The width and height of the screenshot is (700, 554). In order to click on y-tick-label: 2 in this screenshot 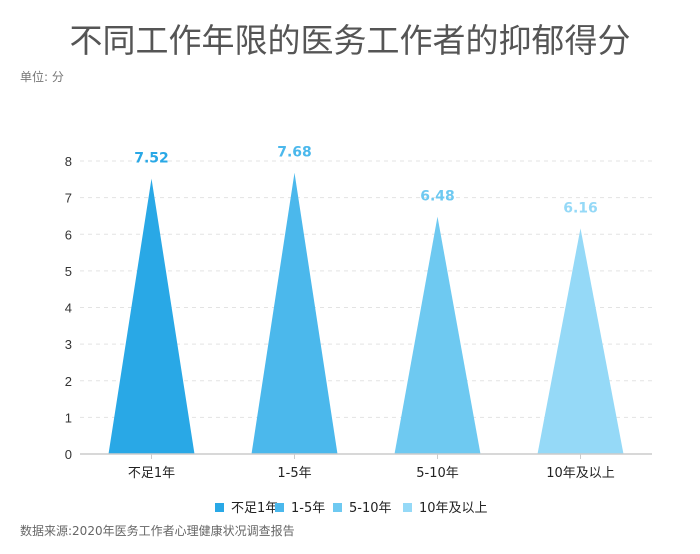, I will do `click(68, 381)`.